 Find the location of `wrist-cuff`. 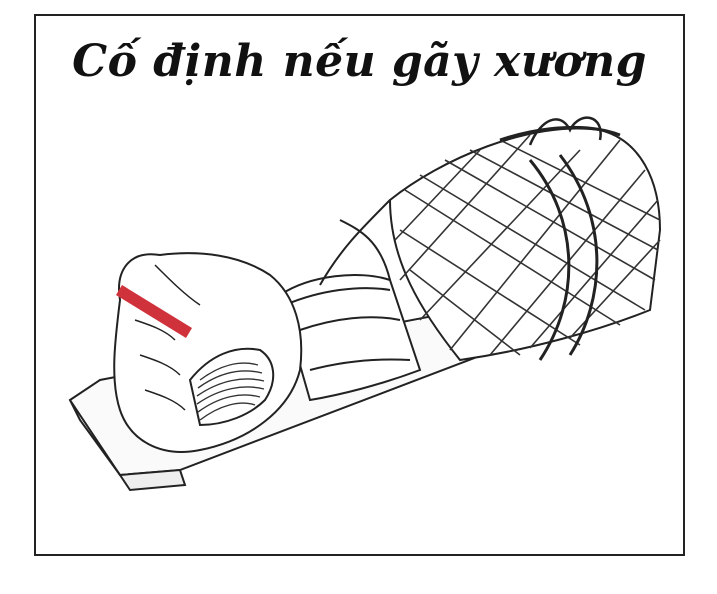

wrist-cuff is located at coordinates (350, 300).